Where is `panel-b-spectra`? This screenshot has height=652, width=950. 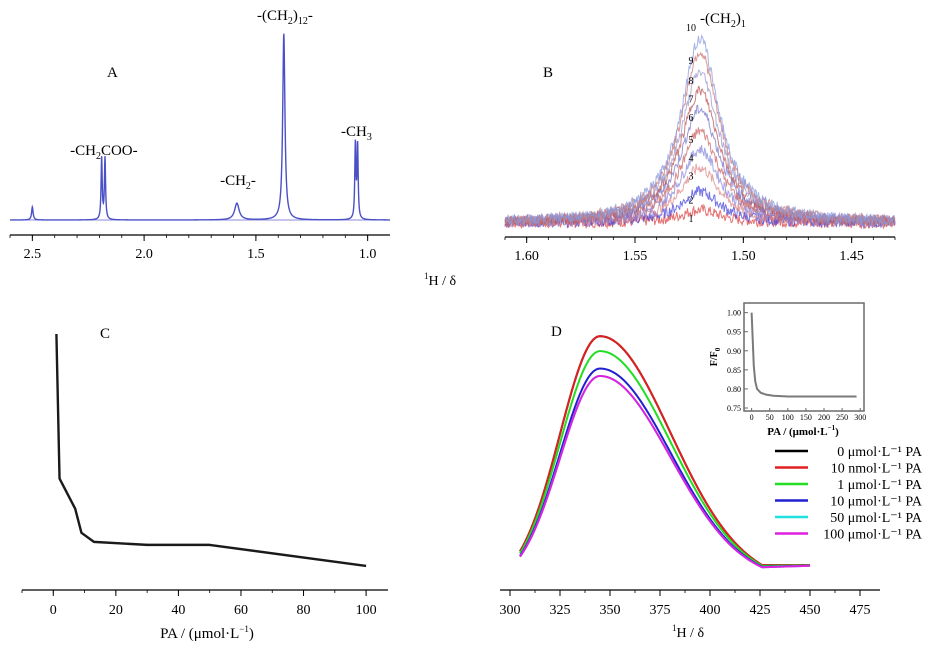 panel-b-spectra is located at coordinates (700, 132).